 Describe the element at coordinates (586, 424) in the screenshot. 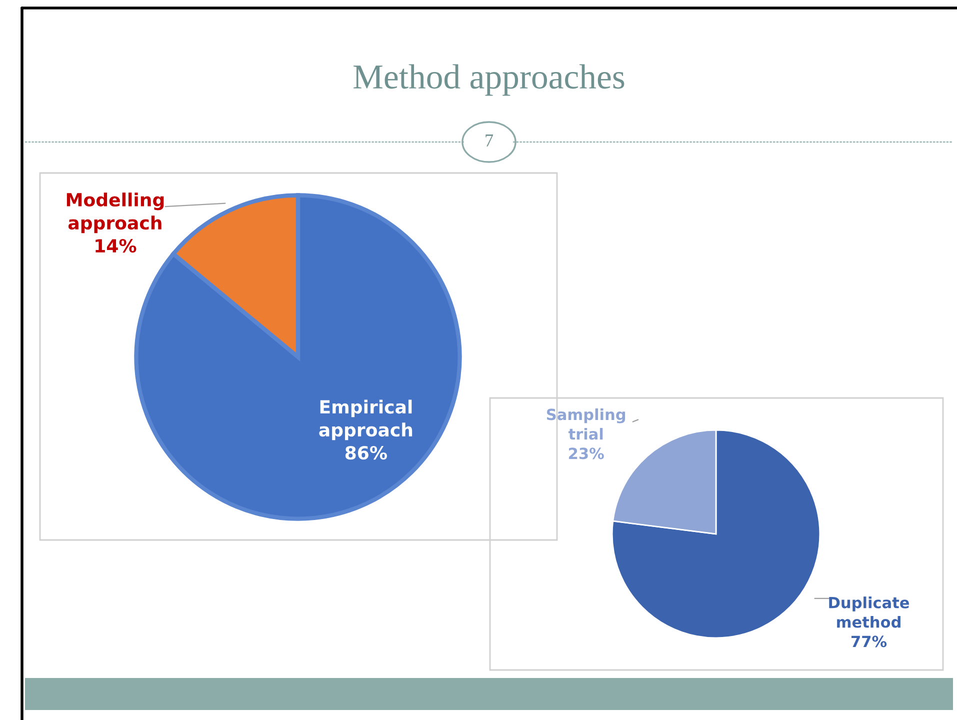

I see `slice-label: Sampling trial` at that location.